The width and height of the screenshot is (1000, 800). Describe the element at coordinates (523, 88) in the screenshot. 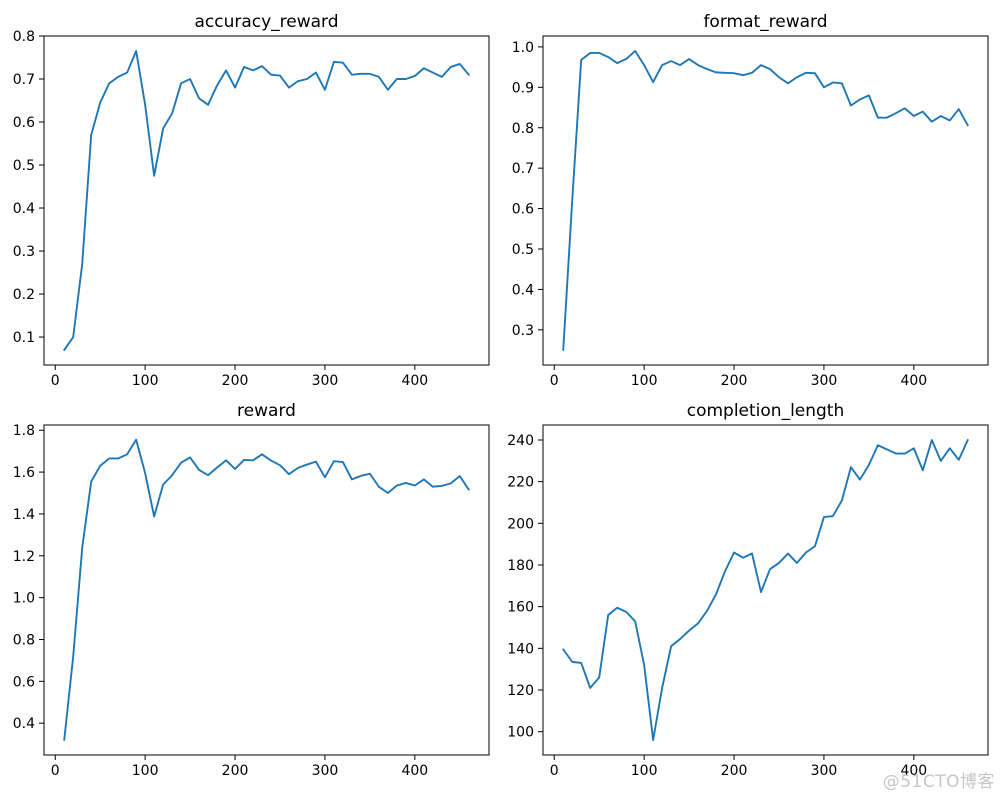

I see `y-tick-label: 0.9` at that location.